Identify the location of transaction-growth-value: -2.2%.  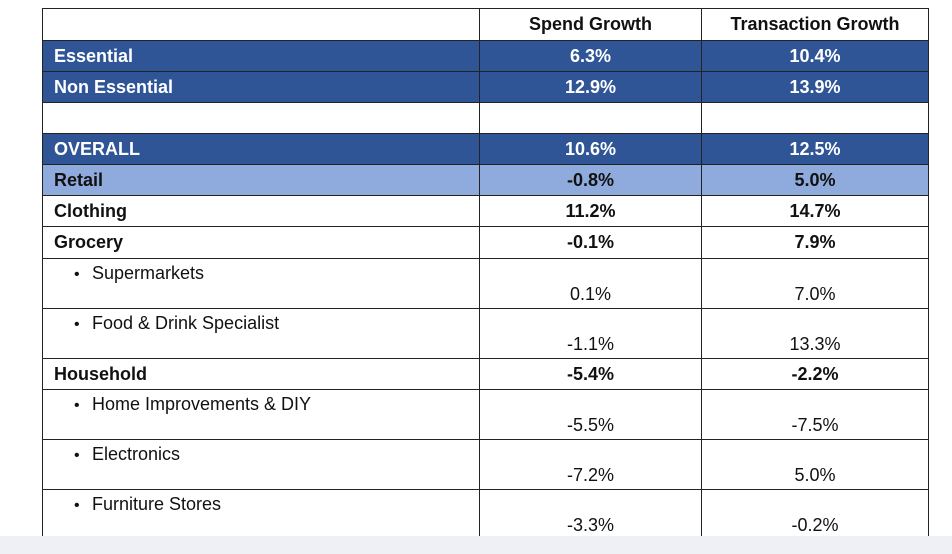
(815, 374).